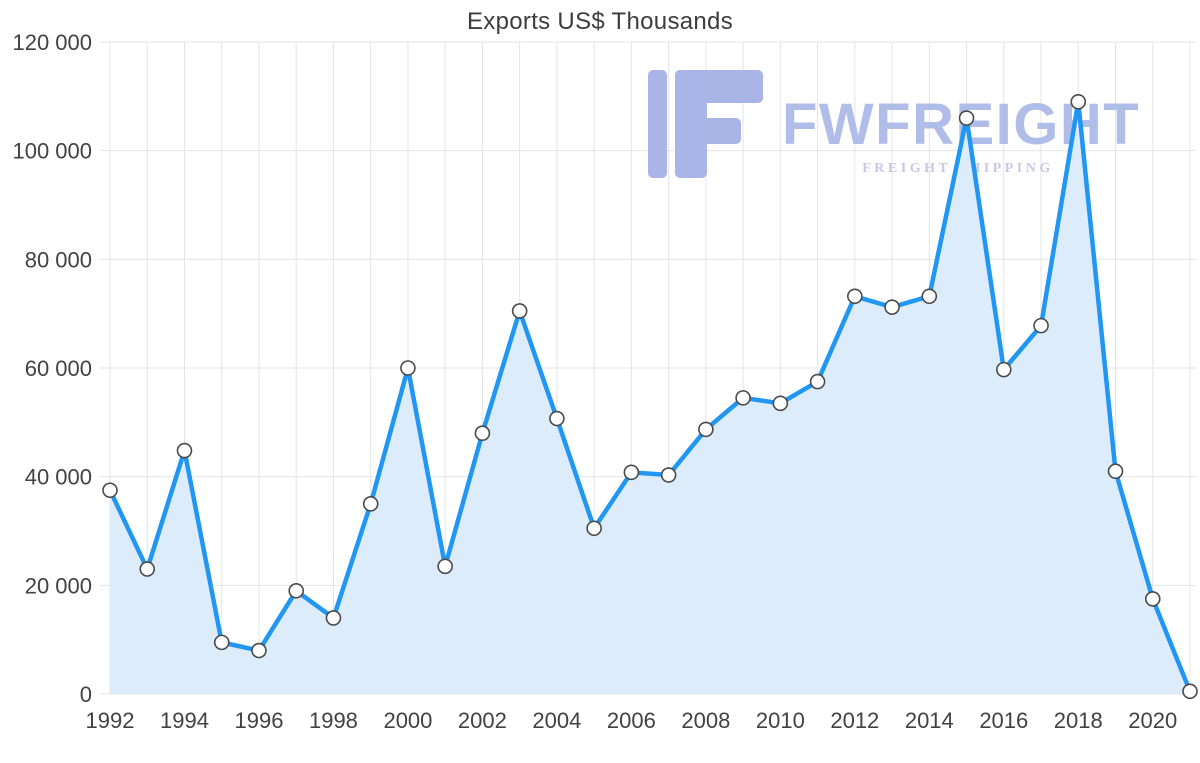 The width and height of the screenshot is (1200, 763). Describe the element at coordinates (966, 118) in the screenshot. I see `data-point-2015` at that location.